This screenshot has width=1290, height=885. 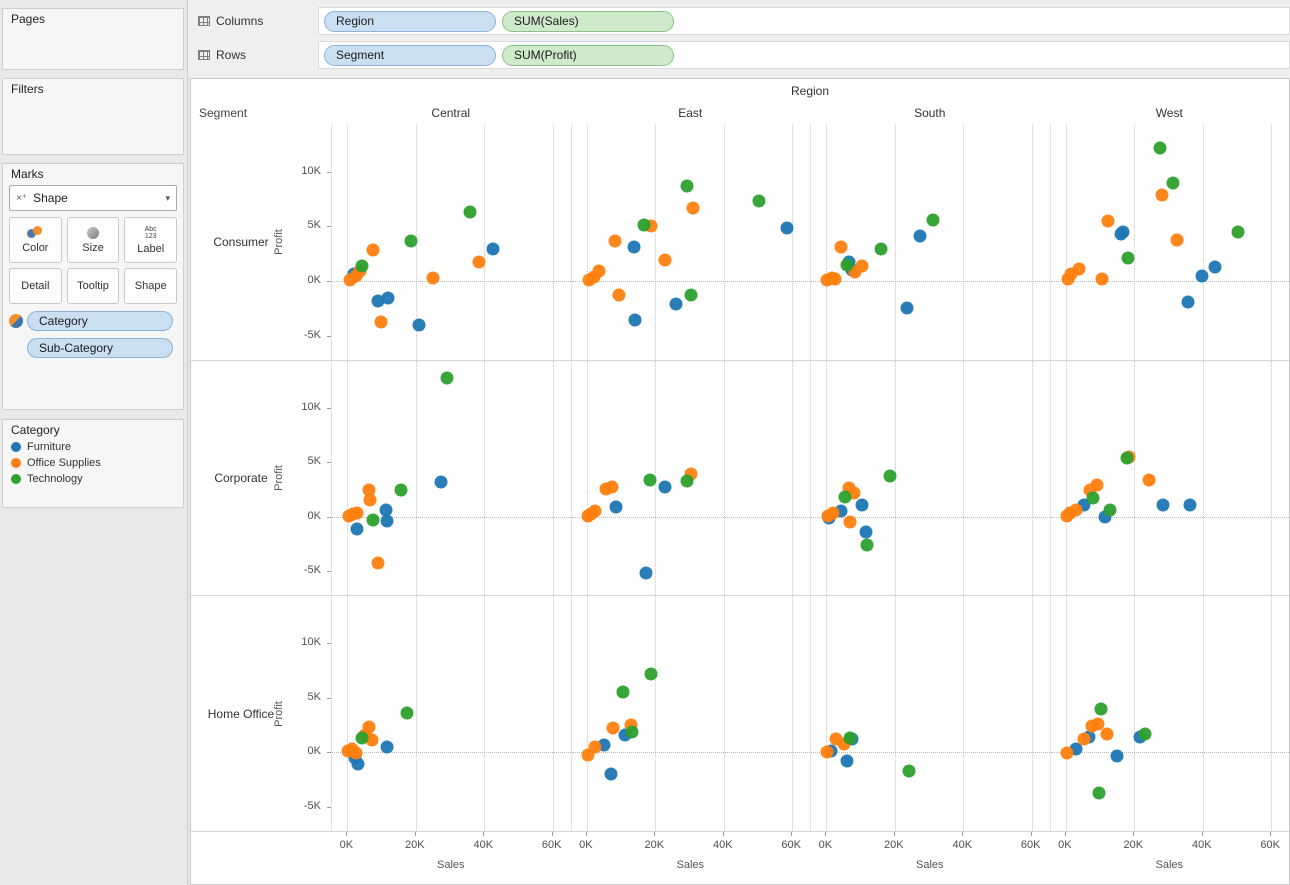 I want to click on row-header-corporate: Corporate, so click(x=241, y=477).